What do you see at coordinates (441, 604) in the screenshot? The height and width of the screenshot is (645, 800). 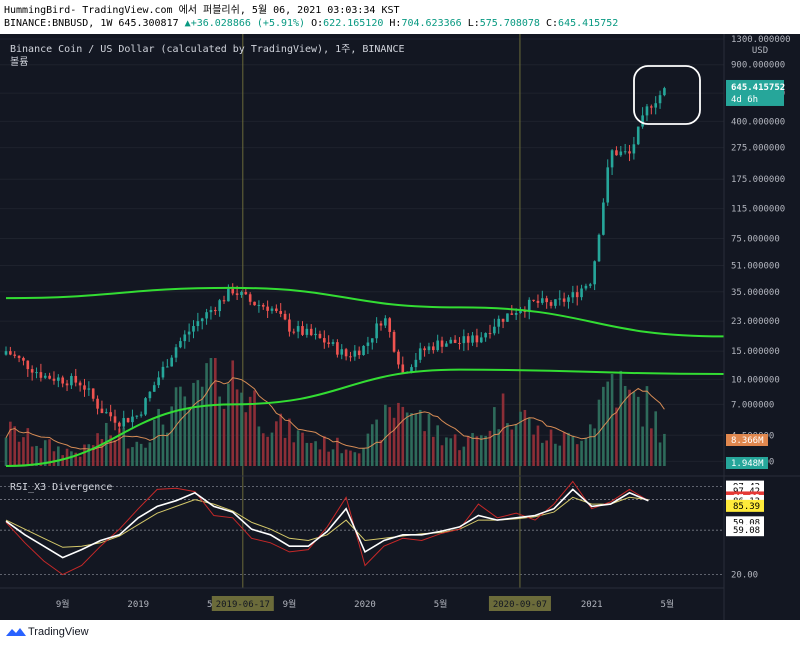 I see `time-tick: 5월` at bounding box center [441, 604].